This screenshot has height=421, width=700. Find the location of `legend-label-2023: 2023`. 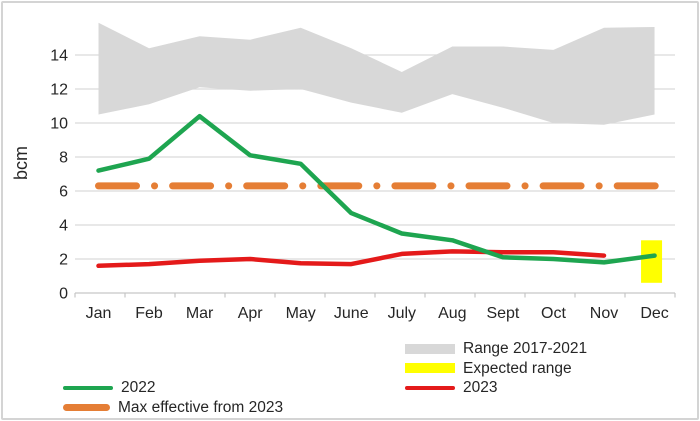

legend-label-2023: 2023 is located at coordinates (480, 387).